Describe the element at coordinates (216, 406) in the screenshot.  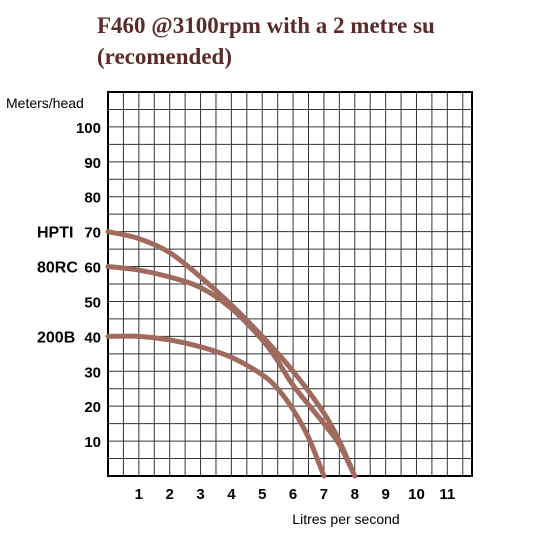
I see `pump-curve-200b` at that location.